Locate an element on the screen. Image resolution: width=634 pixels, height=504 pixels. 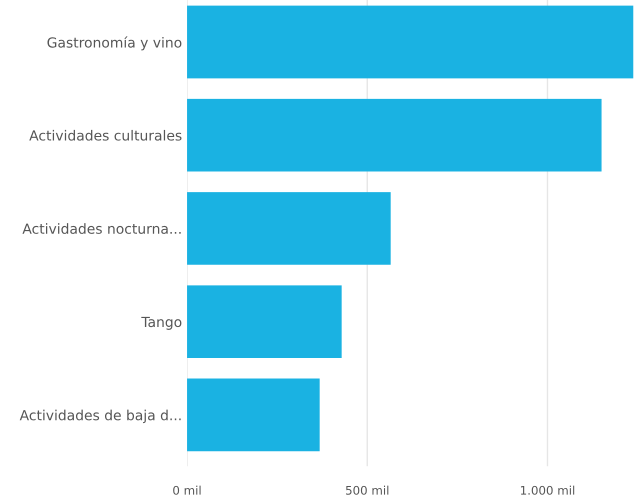
y-tick-label: Tango is located at coordinates (161, 323).